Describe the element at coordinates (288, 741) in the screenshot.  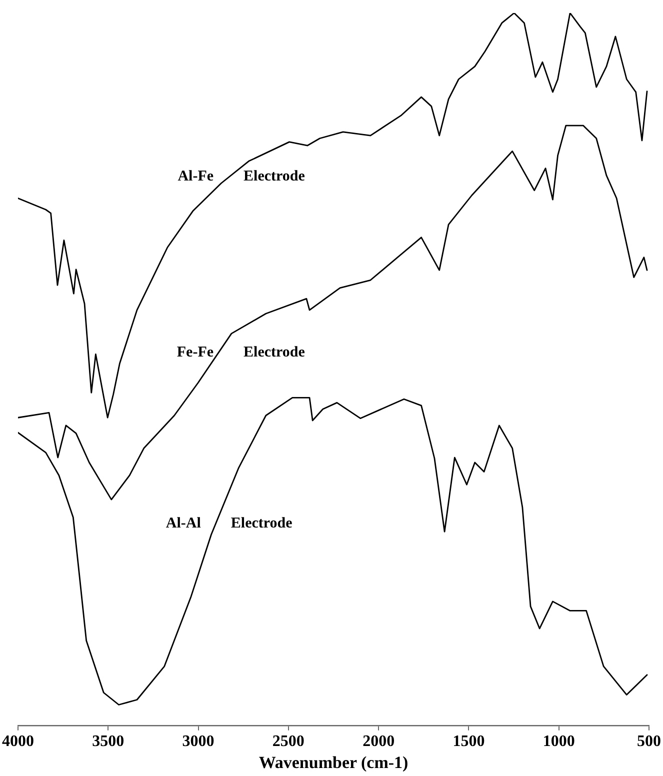
I see `x-tick-label: 2500` at that location.